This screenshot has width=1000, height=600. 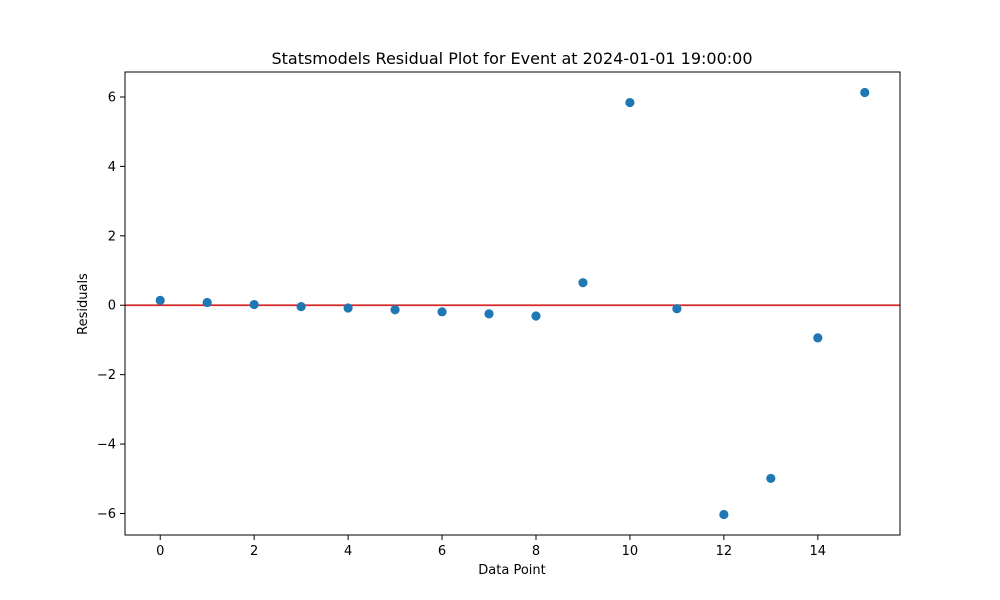 I want to click on x-tick-label: 4, so click(x=348, y=551).